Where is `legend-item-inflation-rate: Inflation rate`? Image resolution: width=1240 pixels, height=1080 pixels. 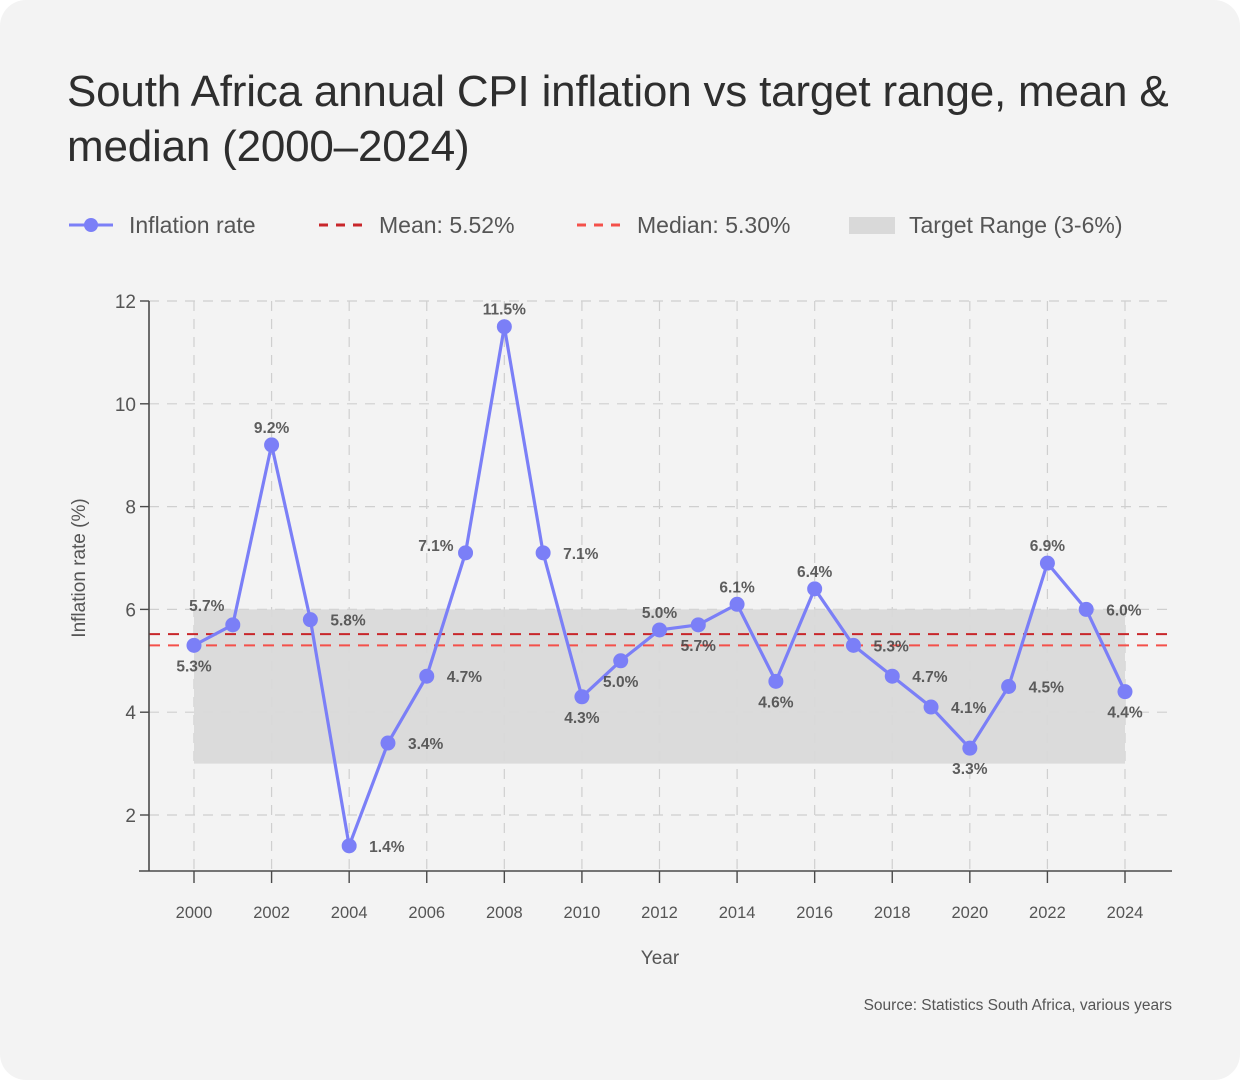 legend-item-inflation-rate: Inflation rate is located at coordinates (161, 225).